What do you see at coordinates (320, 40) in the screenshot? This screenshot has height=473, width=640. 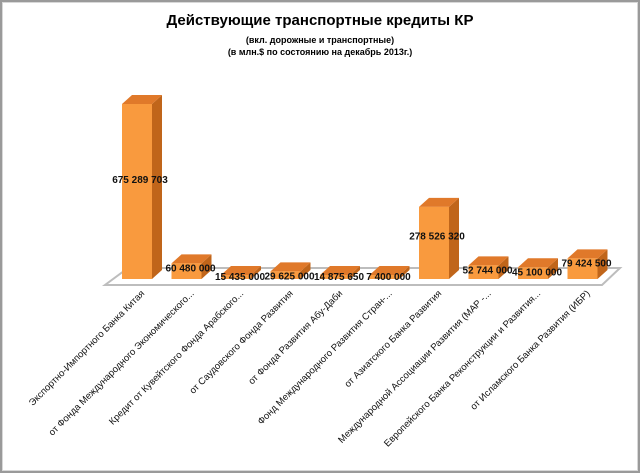 I see `chart-subtitle: (вкл. дорожные и транспортные)` at bounding box center [320, 40].